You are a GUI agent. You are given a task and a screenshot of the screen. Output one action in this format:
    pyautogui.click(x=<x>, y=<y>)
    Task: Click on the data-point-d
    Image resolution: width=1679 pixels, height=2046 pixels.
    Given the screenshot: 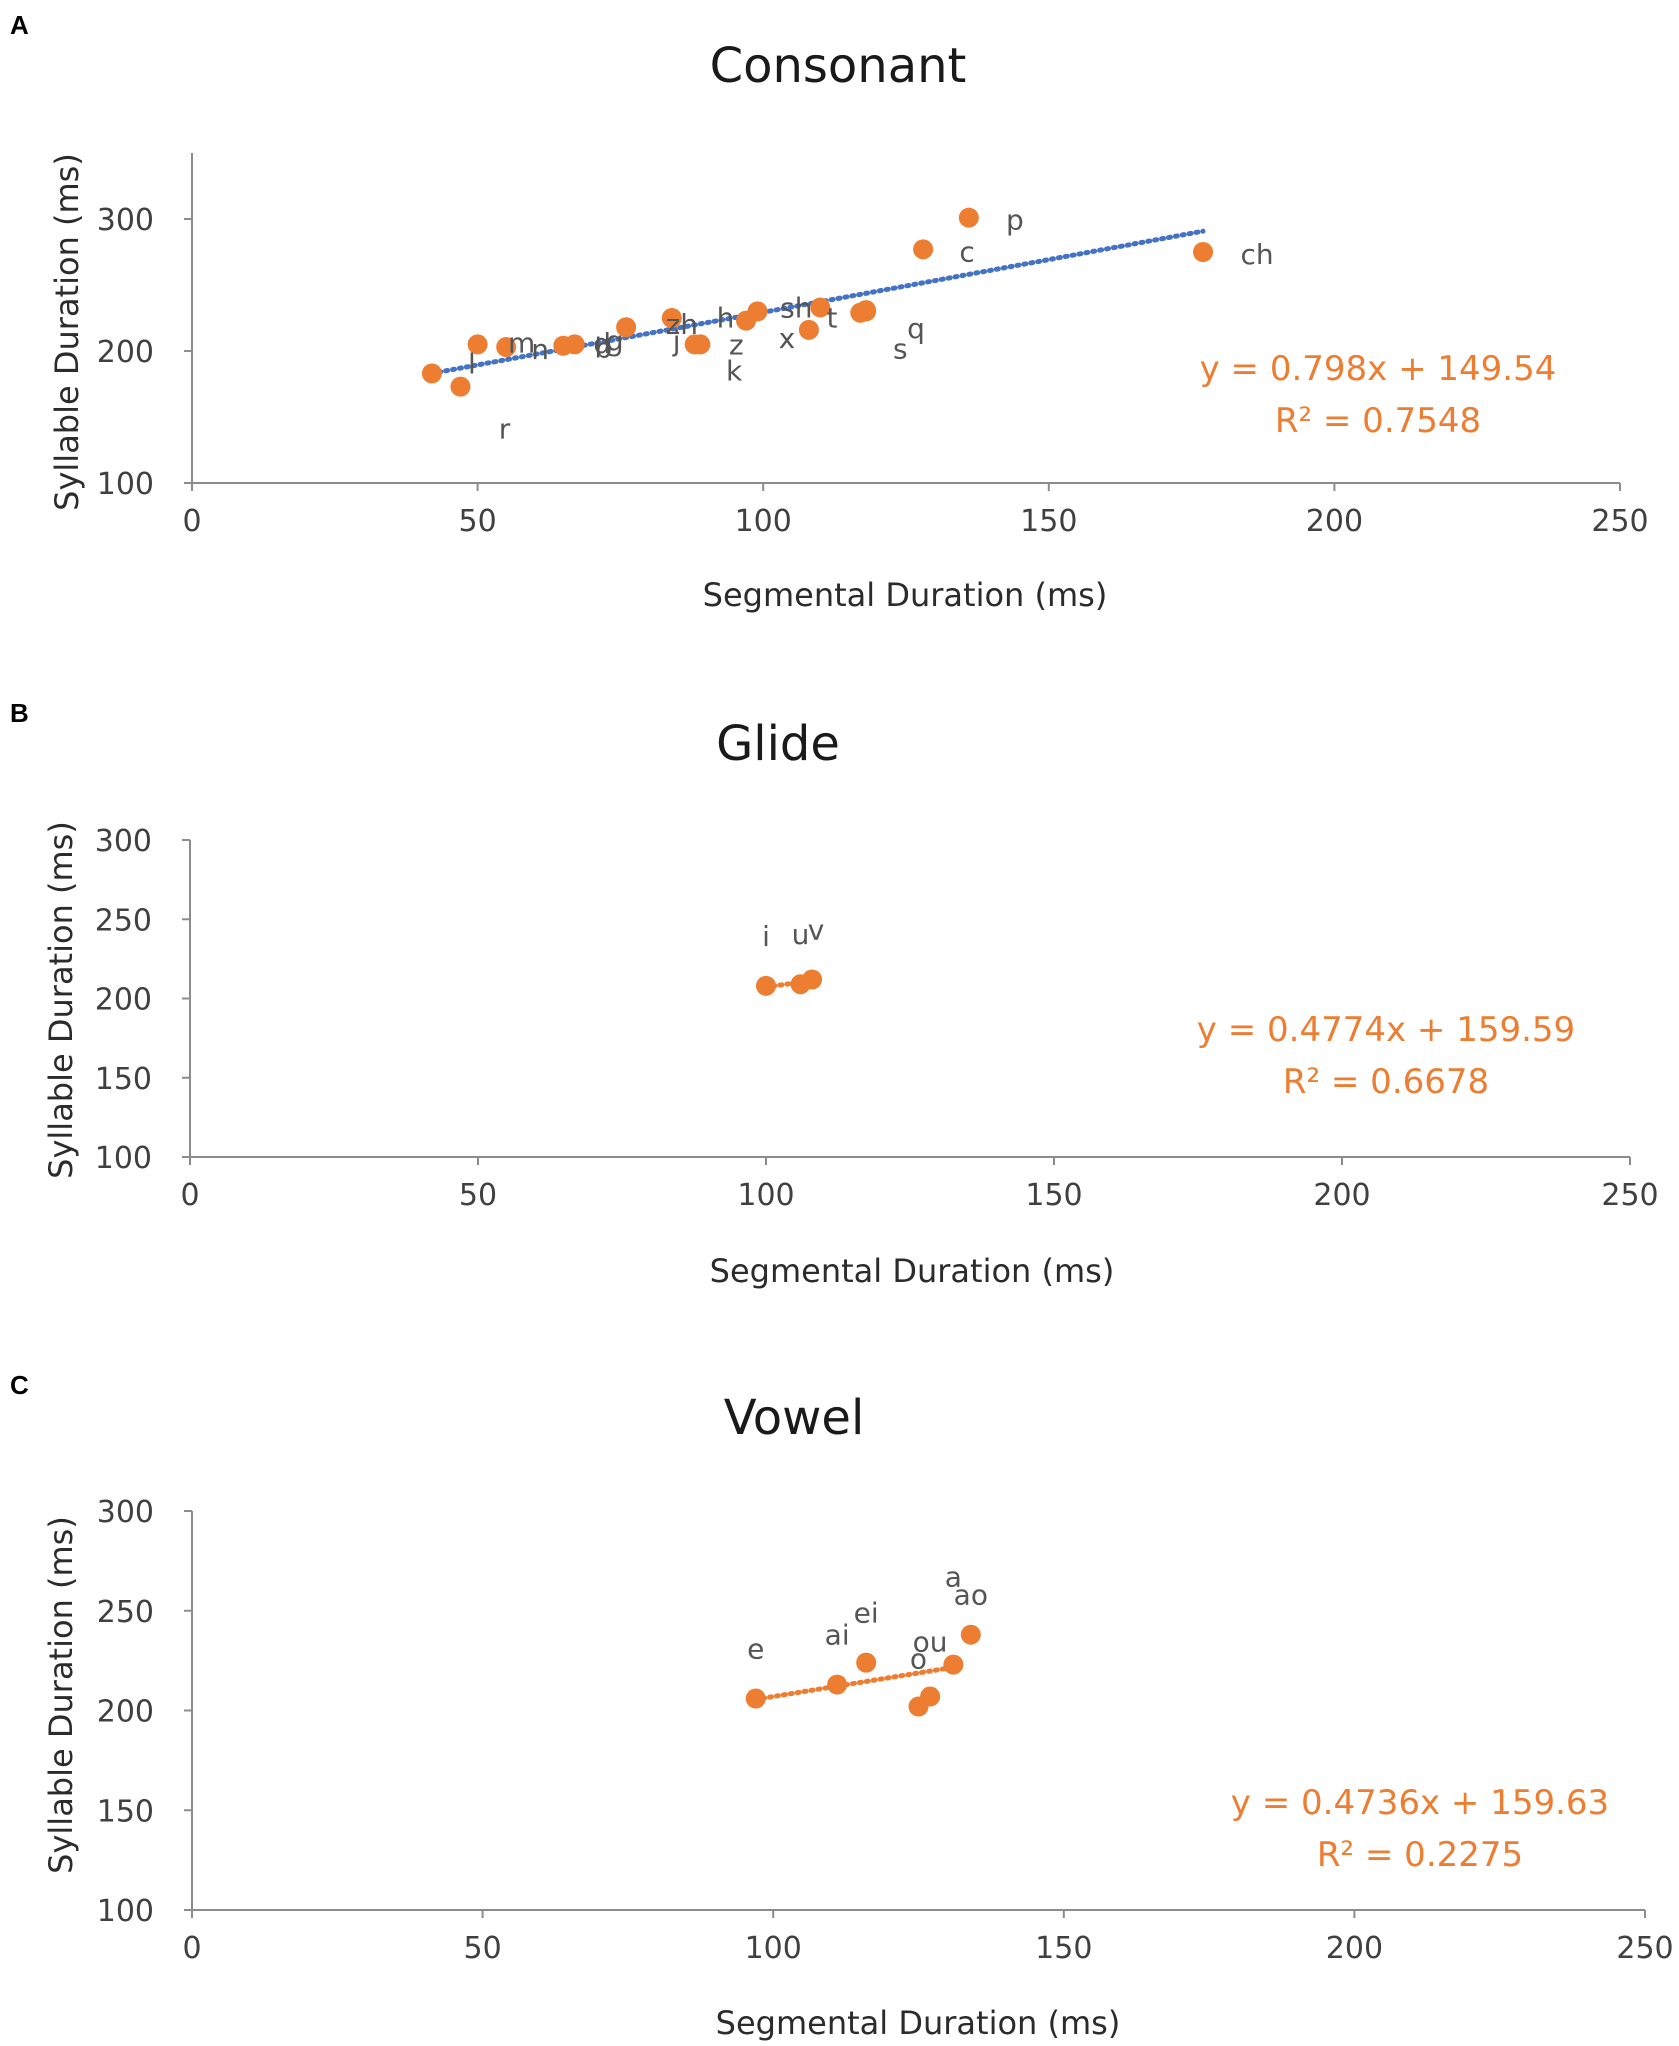 What is the action you would take?
    pyautogui.click(x=626, y=327)
    